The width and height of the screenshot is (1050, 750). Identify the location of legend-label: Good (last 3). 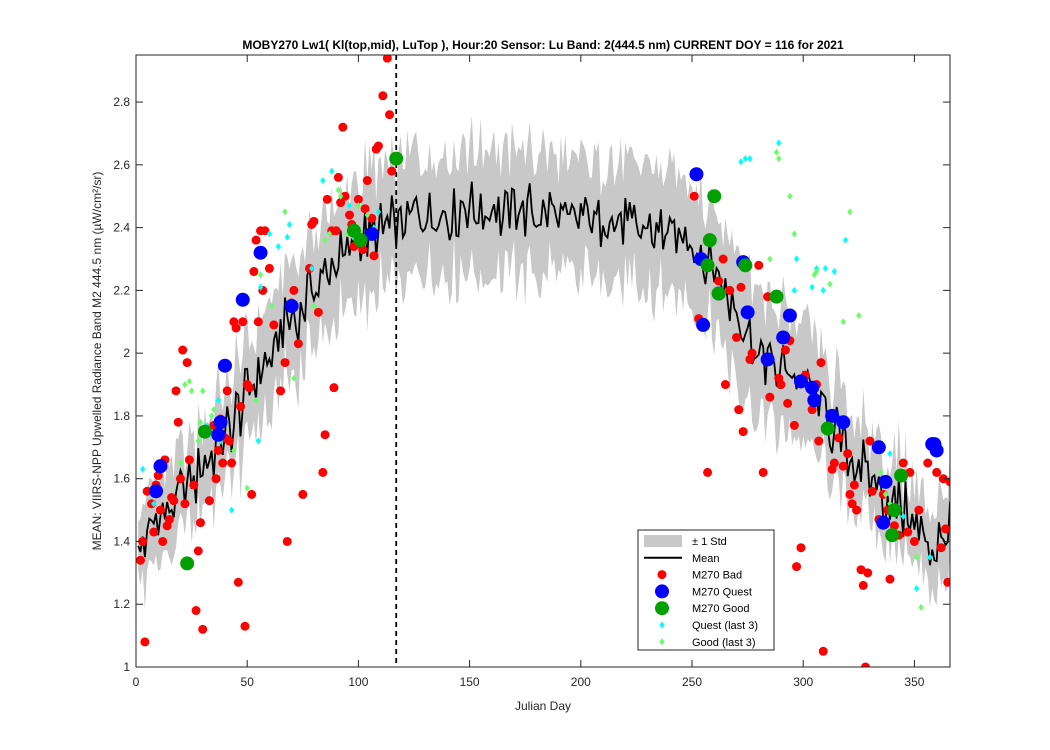
(724, 643).